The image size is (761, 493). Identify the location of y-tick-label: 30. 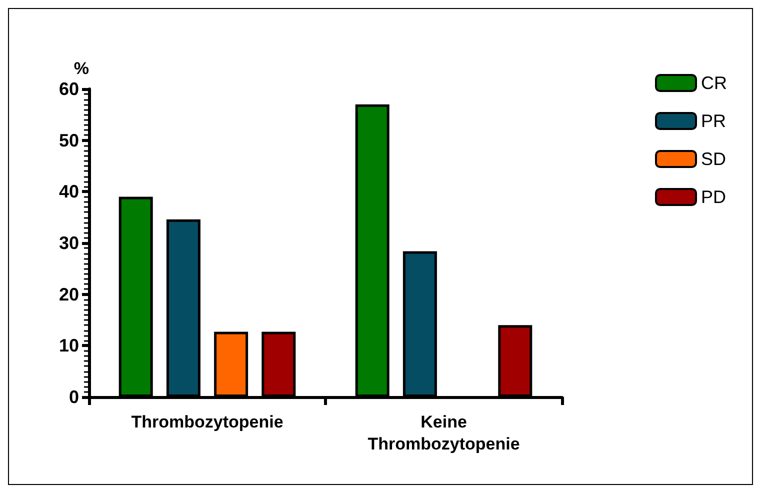
(68, 243).